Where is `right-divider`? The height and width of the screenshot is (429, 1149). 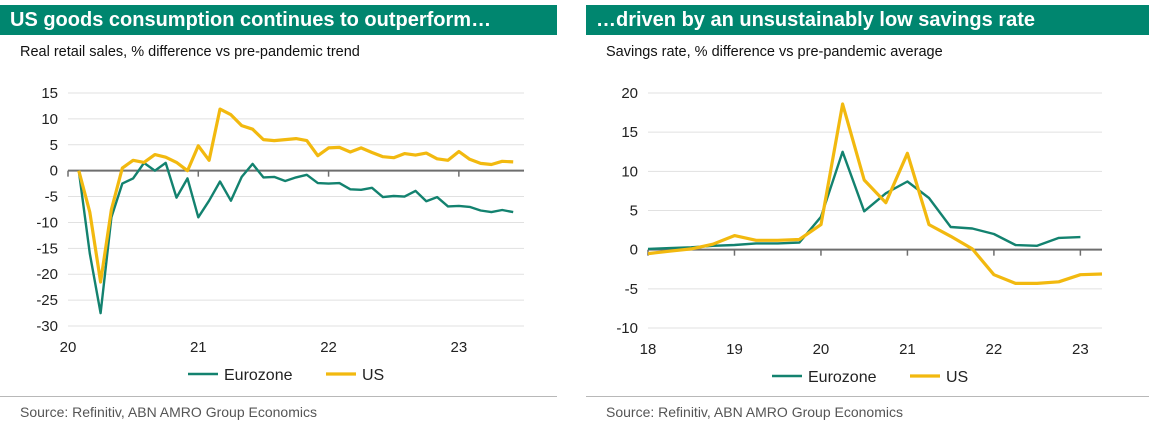
right-divider is located at coordinates (867, 396).